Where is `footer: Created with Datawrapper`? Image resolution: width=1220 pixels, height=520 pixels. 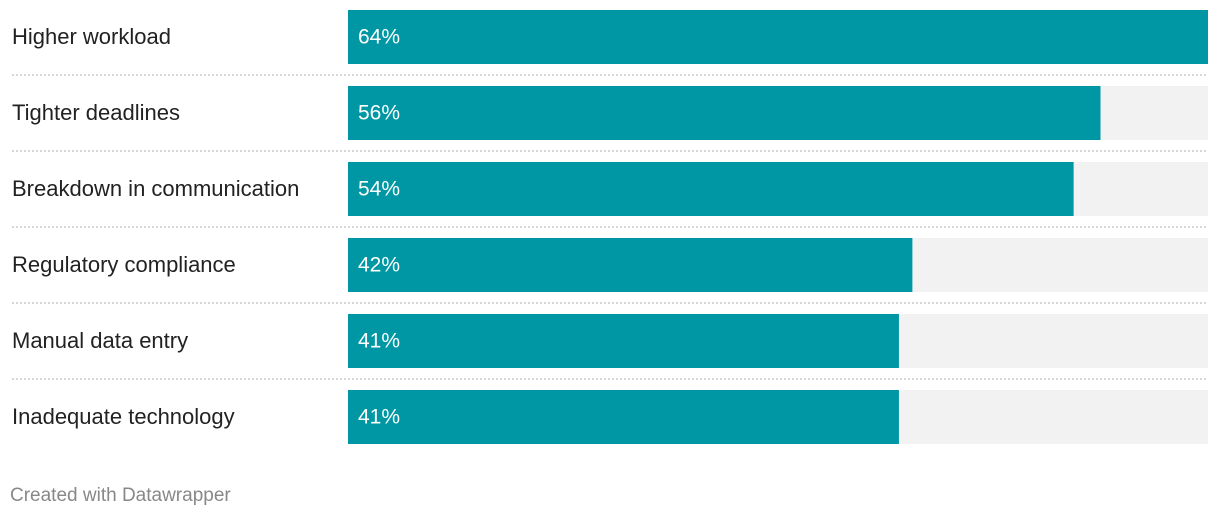
footer: Created with Datawrapper is located at coordinates (120, 495).